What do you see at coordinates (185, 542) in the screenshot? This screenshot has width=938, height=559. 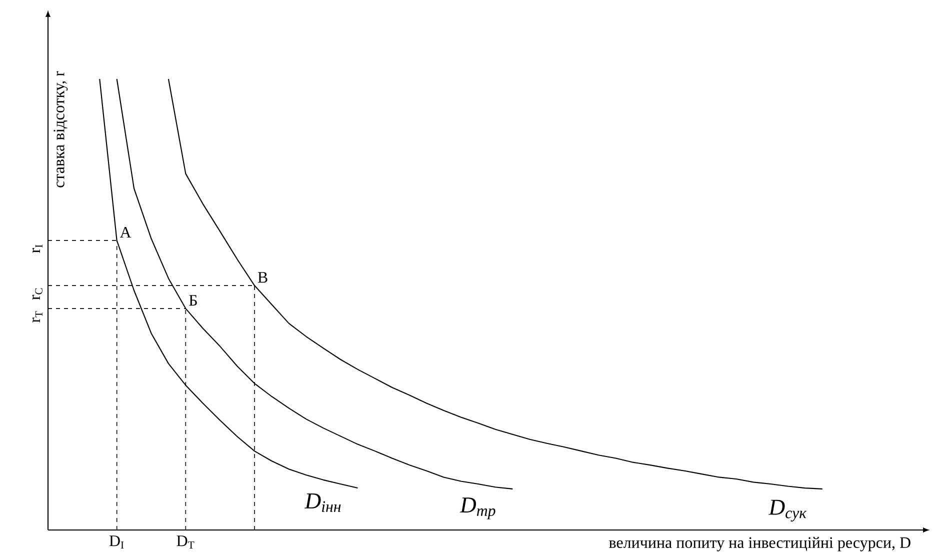 I see `x-tick-label: D$_{T}$` at bounding box center [185, 542].